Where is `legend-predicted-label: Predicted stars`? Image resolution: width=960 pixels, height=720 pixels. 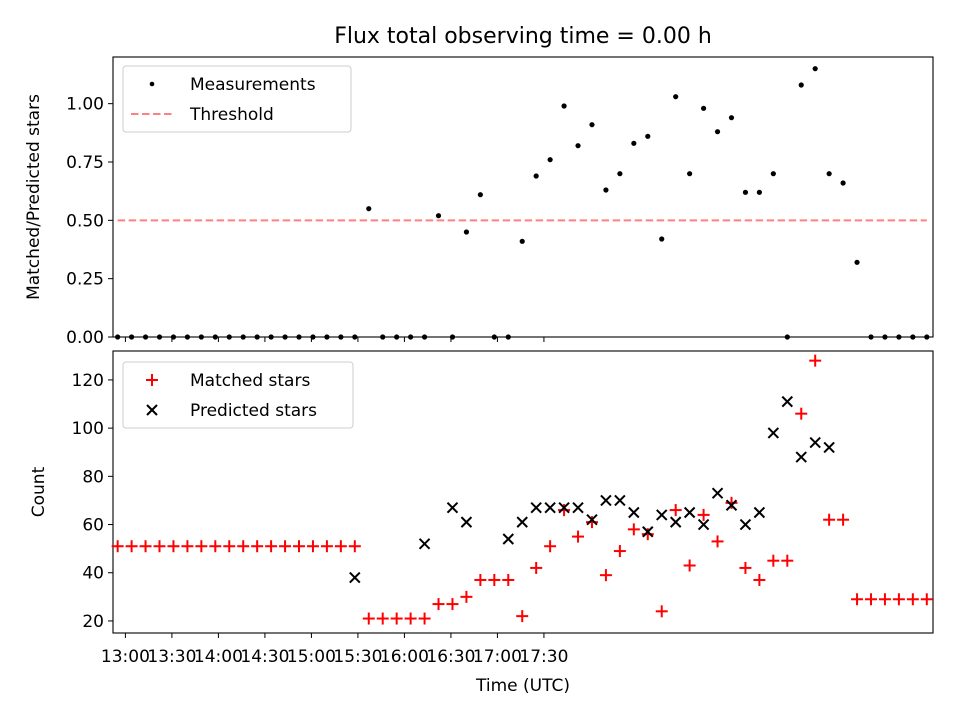
legend-predicted-label: Predicted stars is located at coordinates (253, 411).